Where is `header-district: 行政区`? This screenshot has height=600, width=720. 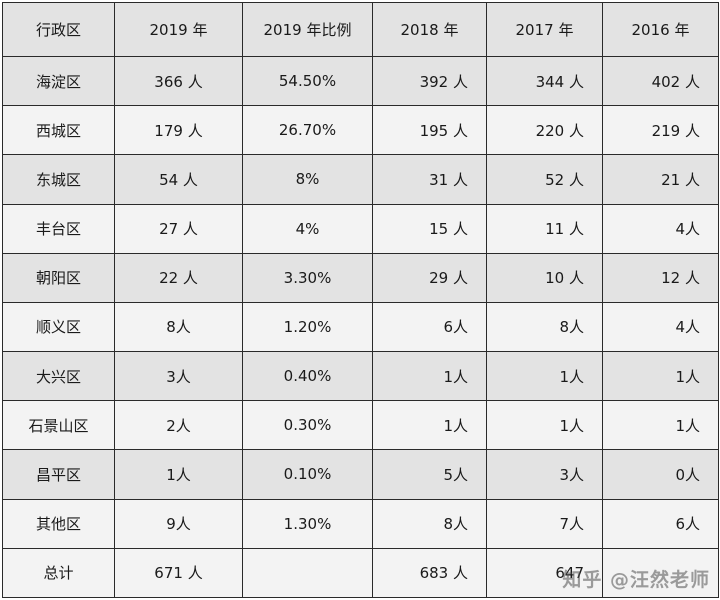 header-district: 行政区 is located at coordinates (58, 29).